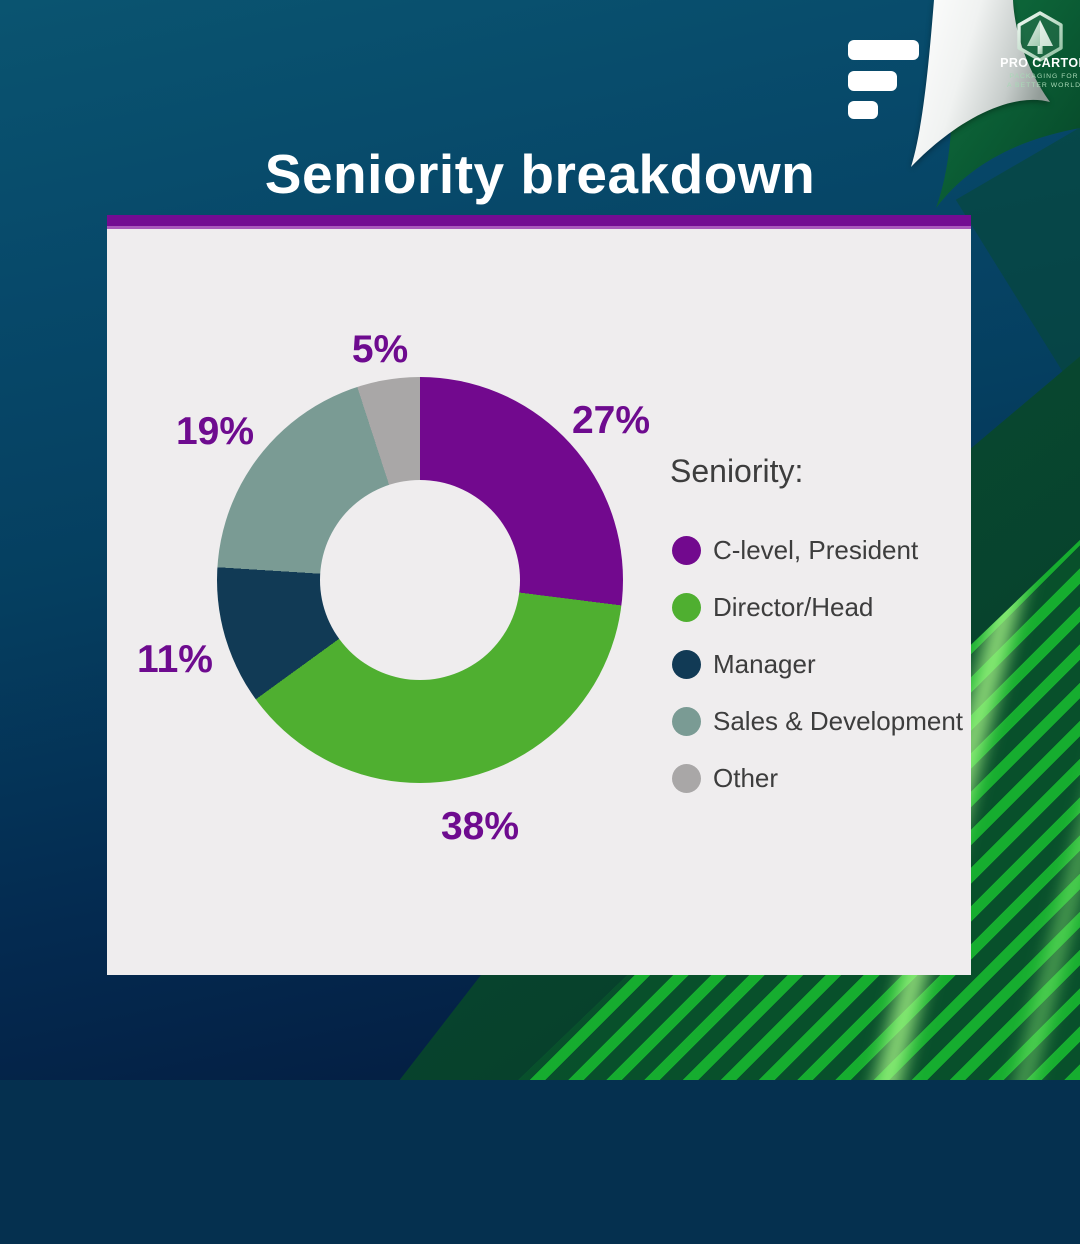 Image resolution: width=1080 pixels, height=1244 pixels. Describe the element at coordinates (1043, 85) in the screenshot. I see `procarton-tagline-line2: A BETTER WORLD` at that location.